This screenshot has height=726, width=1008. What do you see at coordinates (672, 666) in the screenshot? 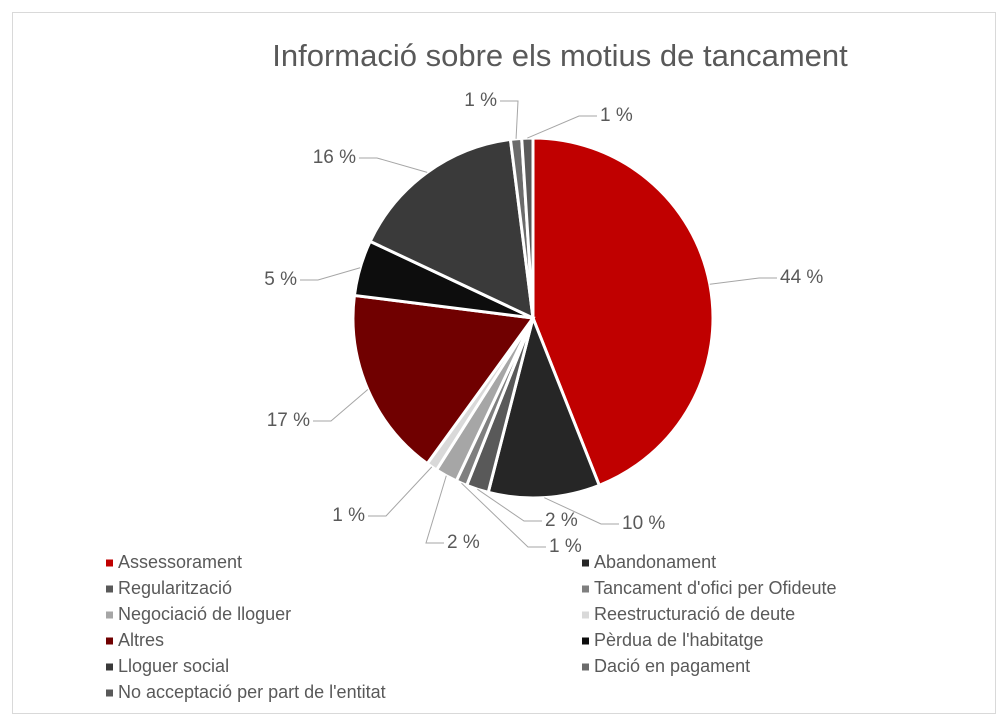
I see `legend-label: Dació en pagament` at bounding box center [672, 666].